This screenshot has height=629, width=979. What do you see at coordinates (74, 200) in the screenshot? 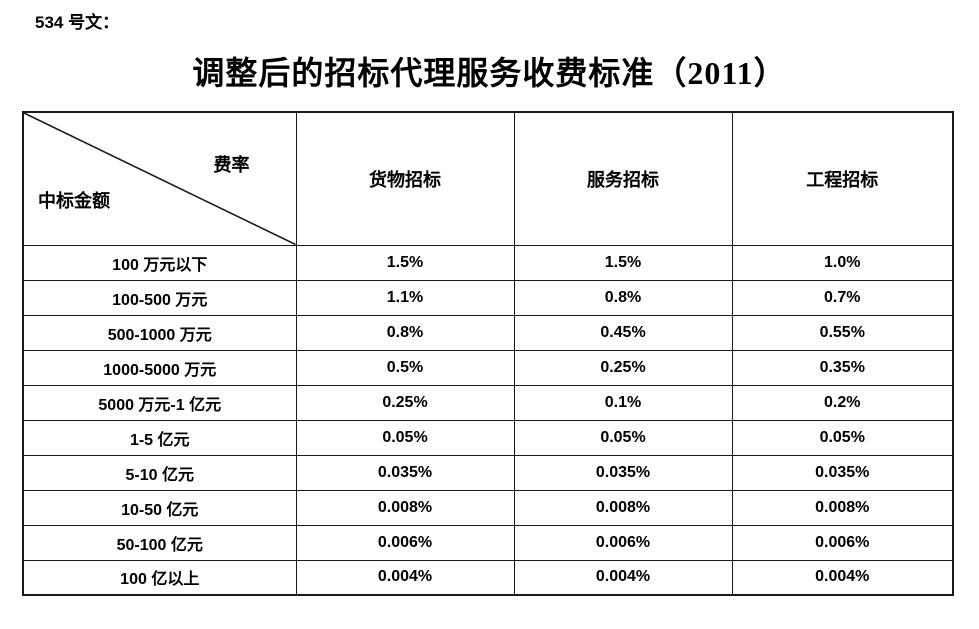
I see `corner-label-amount: 中标金额` at bounding box center [74, 200].